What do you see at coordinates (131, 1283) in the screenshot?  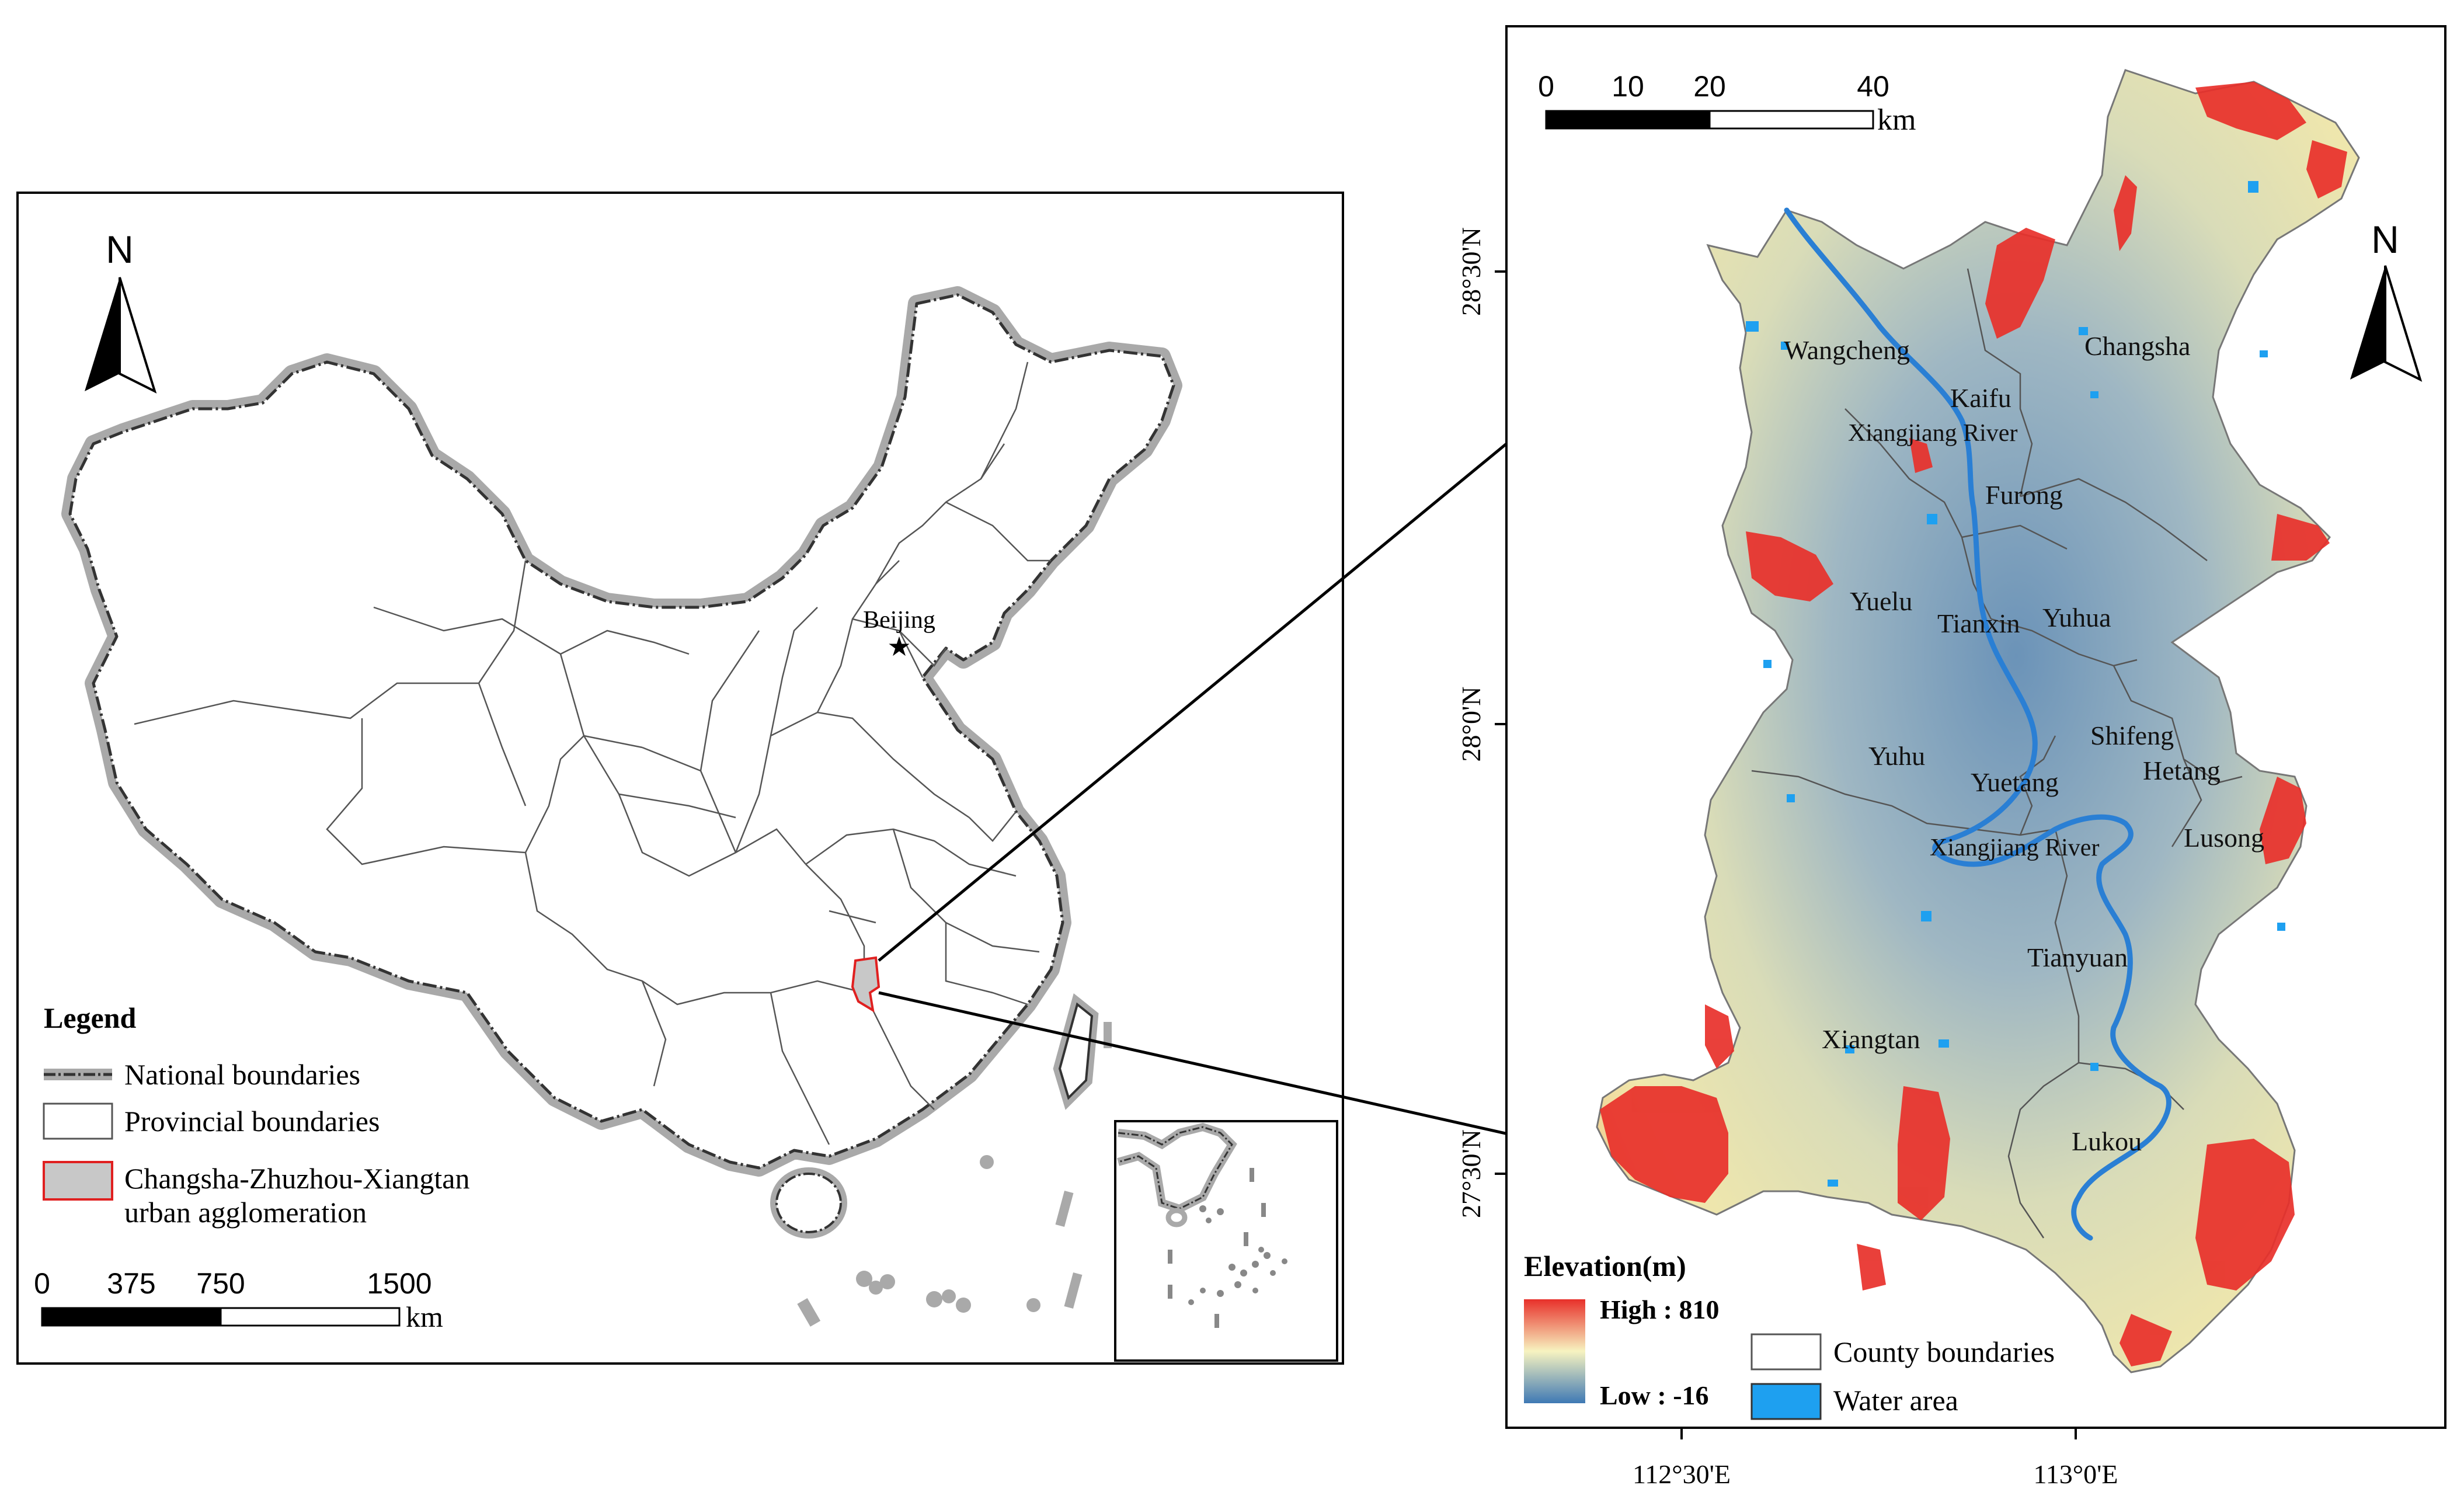 I see `scale-tick-375: 375` at bounding box center [131, 1283].